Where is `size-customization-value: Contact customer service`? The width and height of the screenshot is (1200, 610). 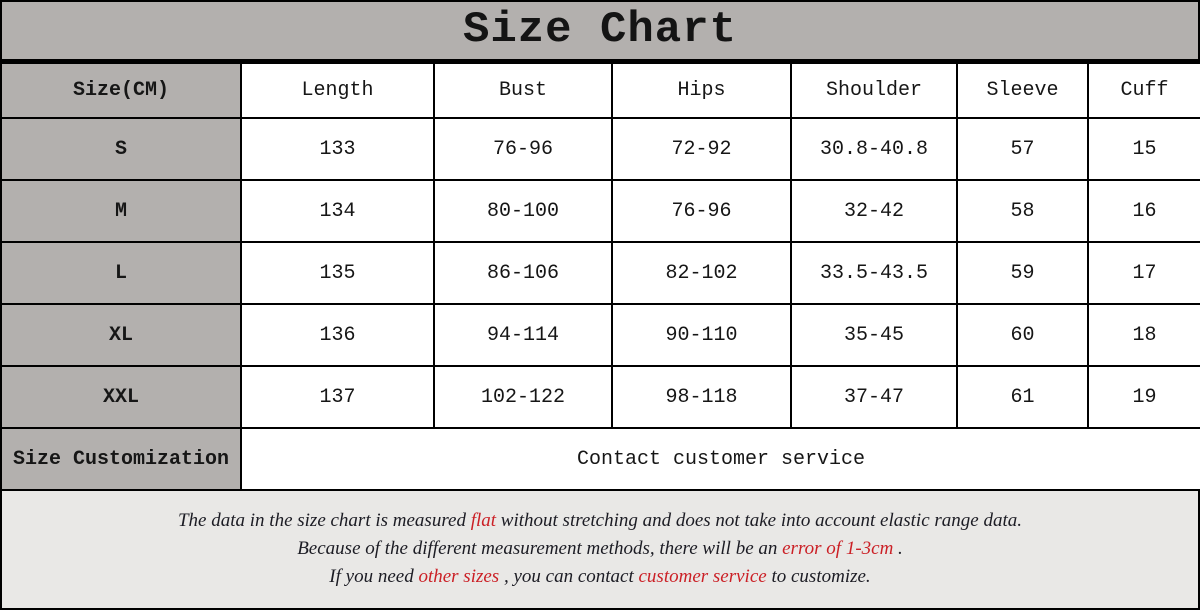 size-customization-value: Contact customer service is located at coordinates (720, 459).